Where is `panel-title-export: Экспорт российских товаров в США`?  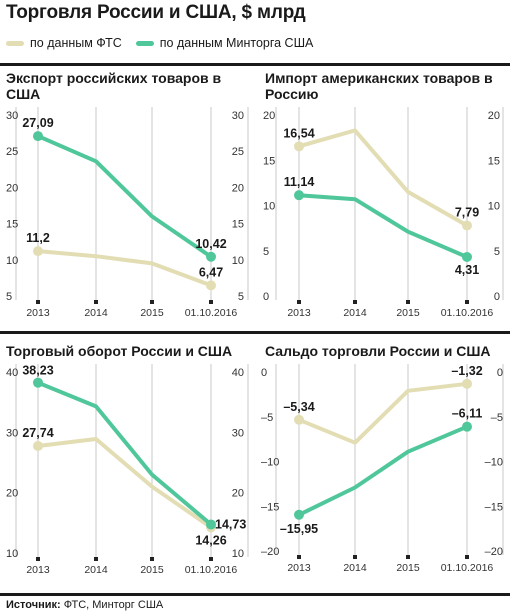
panel-title-export: Экспорт российских товаров в США is located at coordinates (114, 86).